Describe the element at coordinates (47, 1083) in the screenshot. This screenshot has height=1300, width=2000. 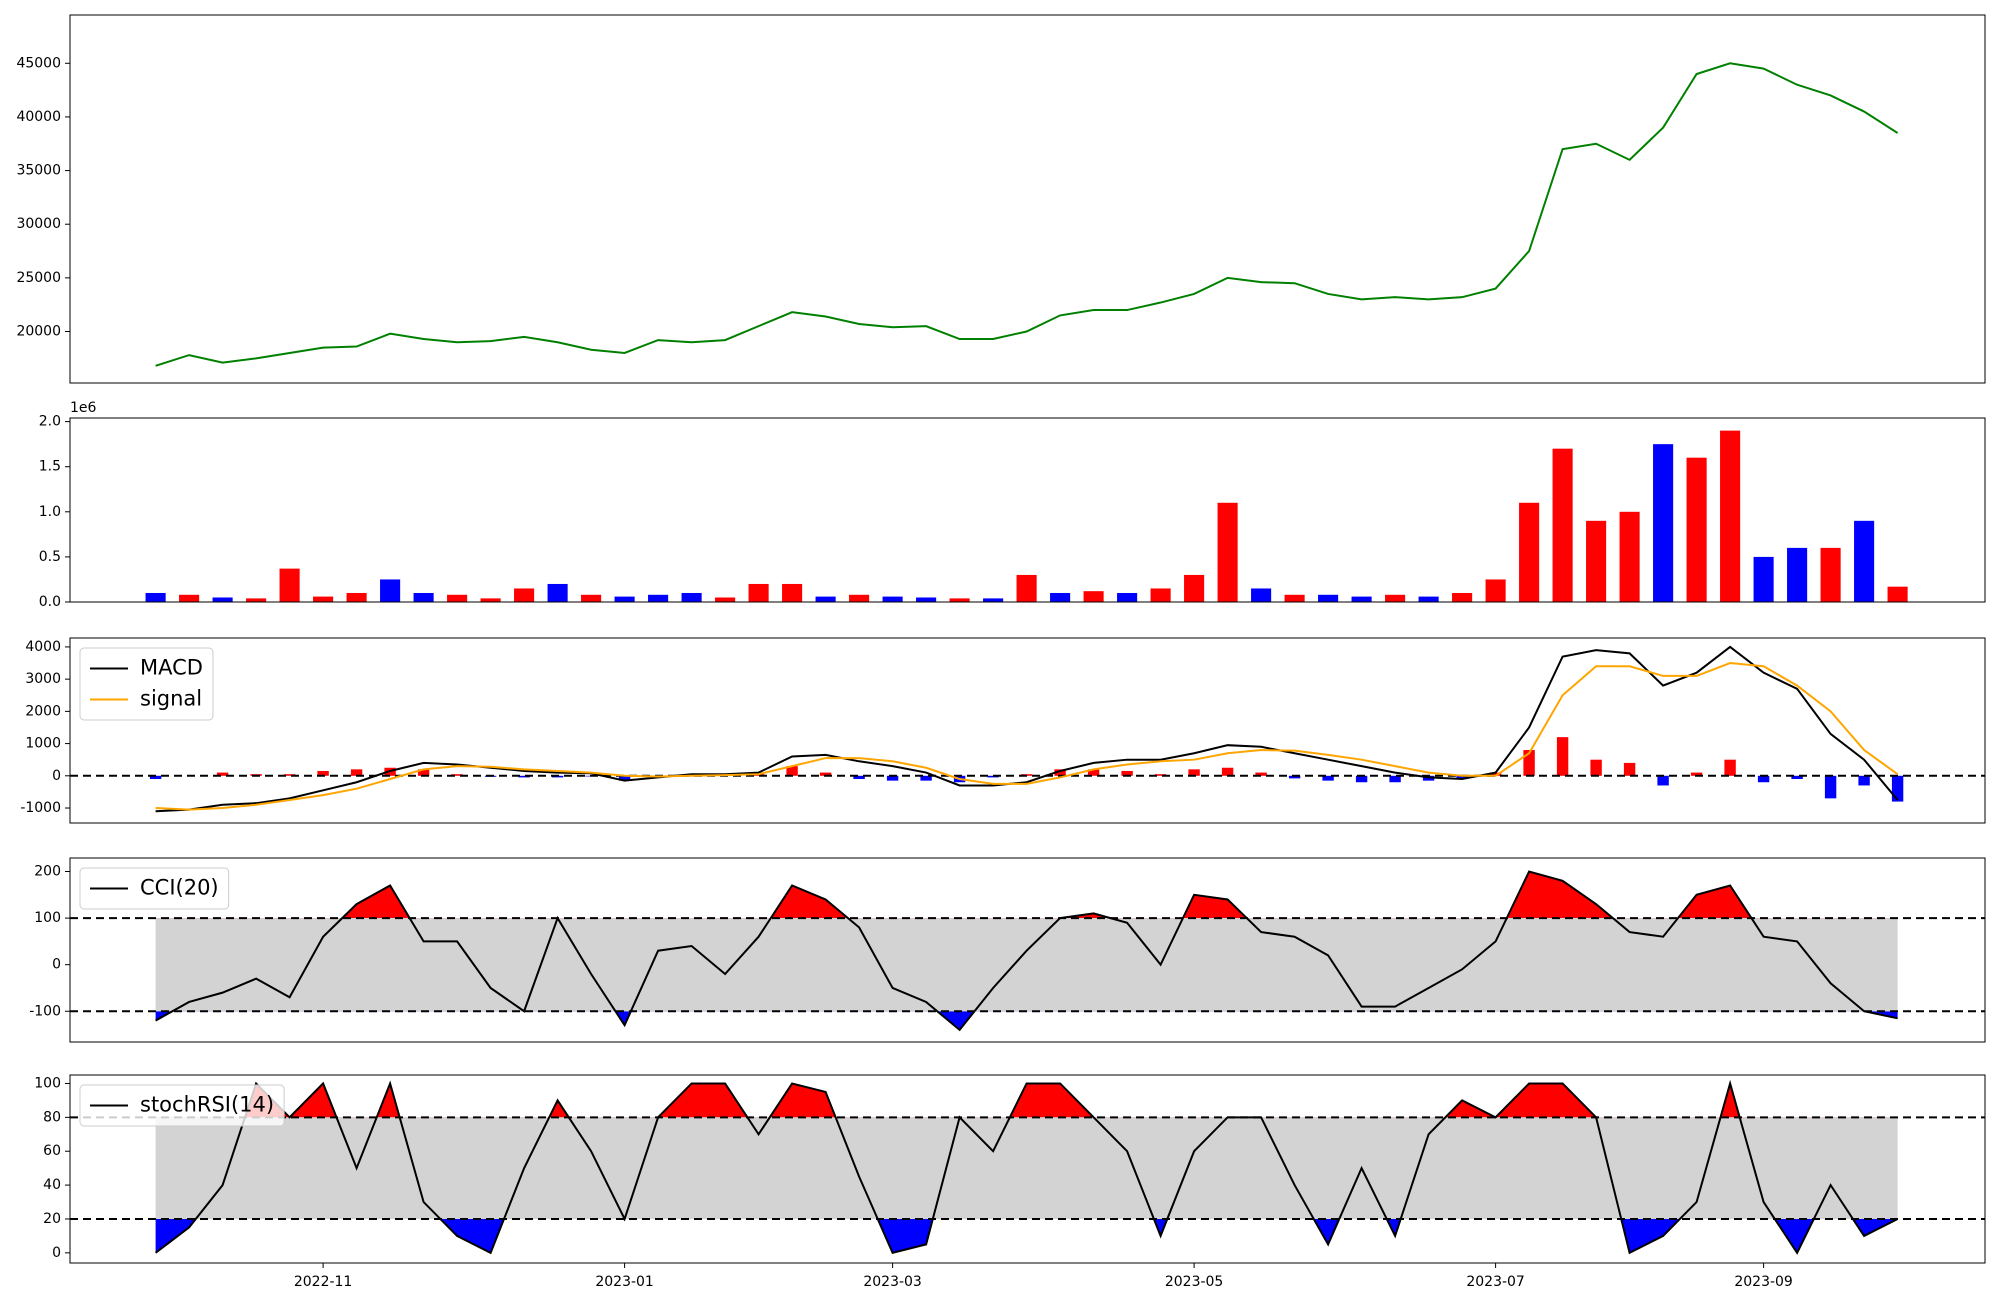
I see `y-tick-label: 100` at that location.